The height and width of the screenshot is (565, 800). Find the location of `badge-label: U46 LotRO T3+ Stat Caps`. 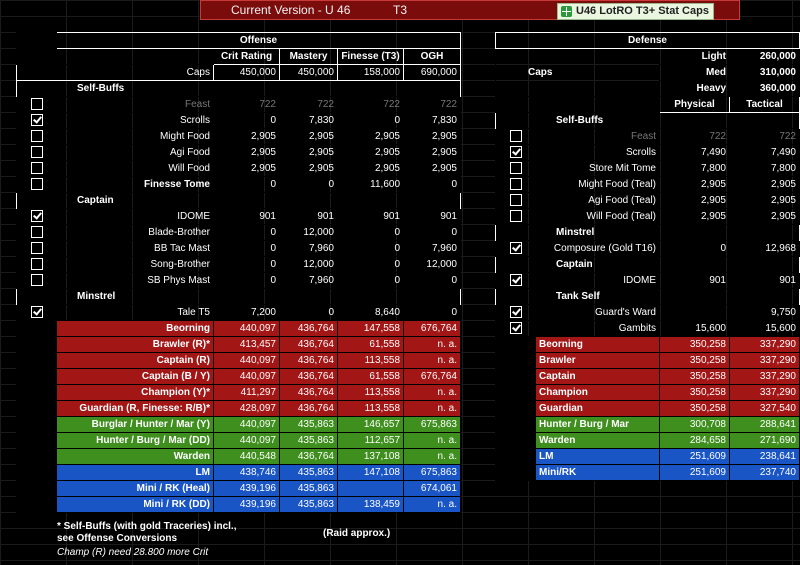

badge-label: U46 LotRO T3+ Stat Caps is located at coordinates (642, 11).